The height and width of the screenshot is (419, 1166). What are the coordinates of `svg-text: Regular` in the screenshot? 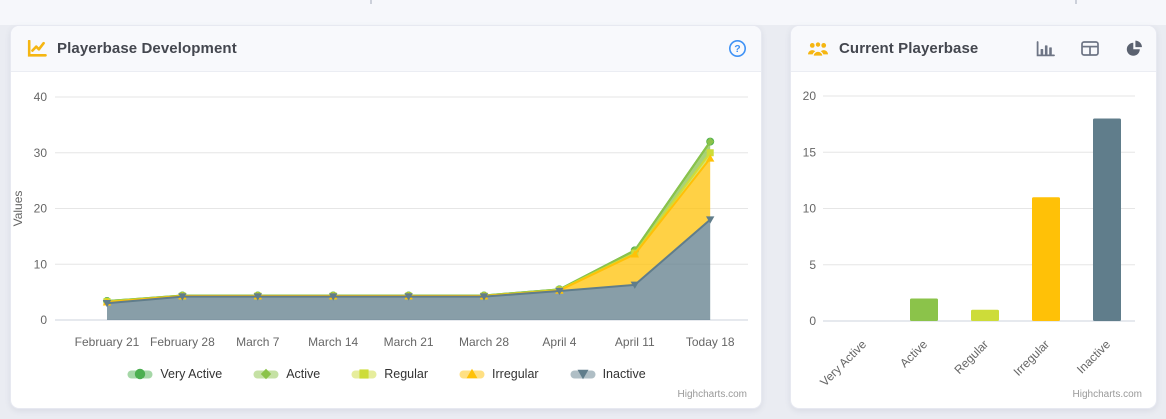 It's located at (972, 357).